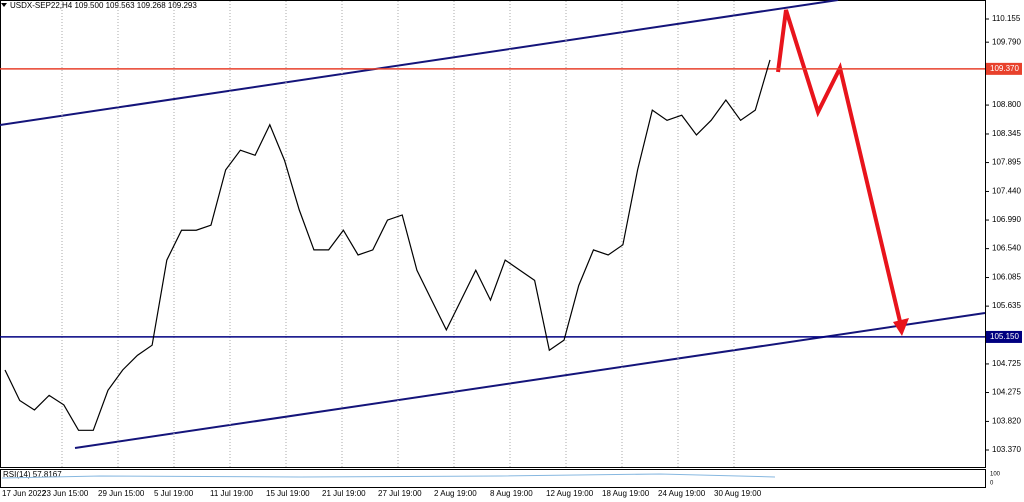 The width and height of the screenshot is (1024, 502). I want to click on x-tick-label: 8 Aug 19:00, so click(511, 493).